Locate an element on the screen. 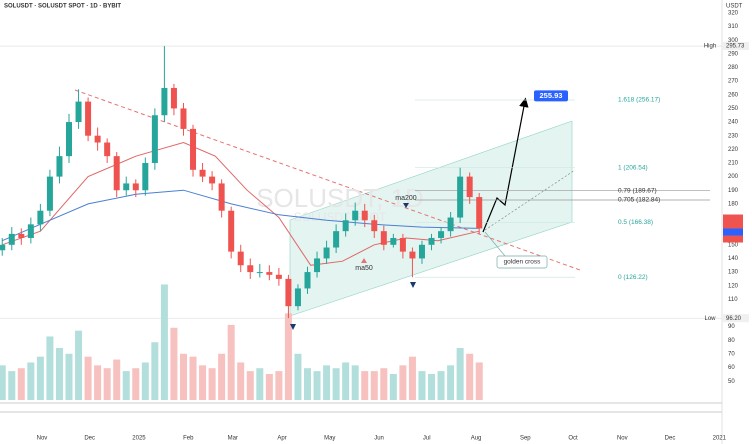  fib-label: 1.618 (256.17) is located at coordinates (639, 100).